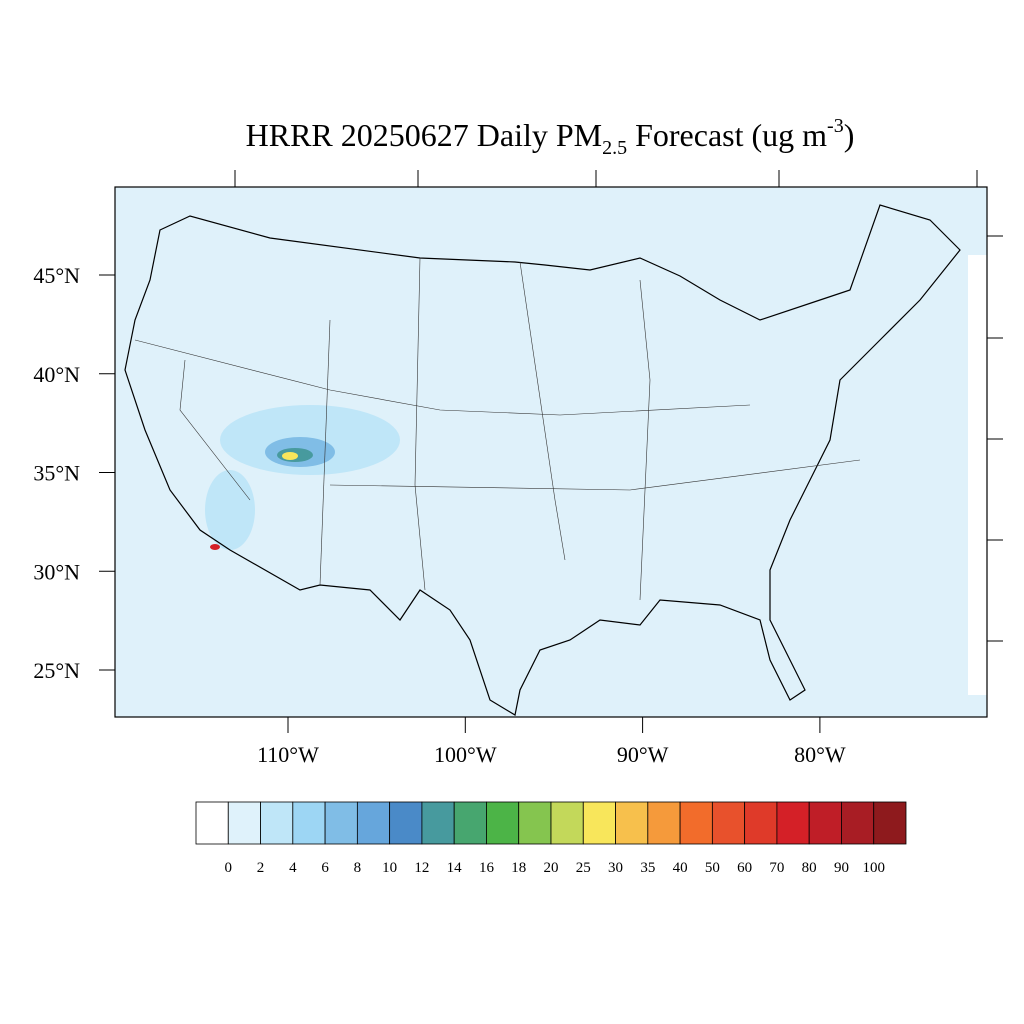  What do you see at coordinates (614, 148) in the screenshot?
I see `title-subscript: 2.5` at bounding box center [614, 148].